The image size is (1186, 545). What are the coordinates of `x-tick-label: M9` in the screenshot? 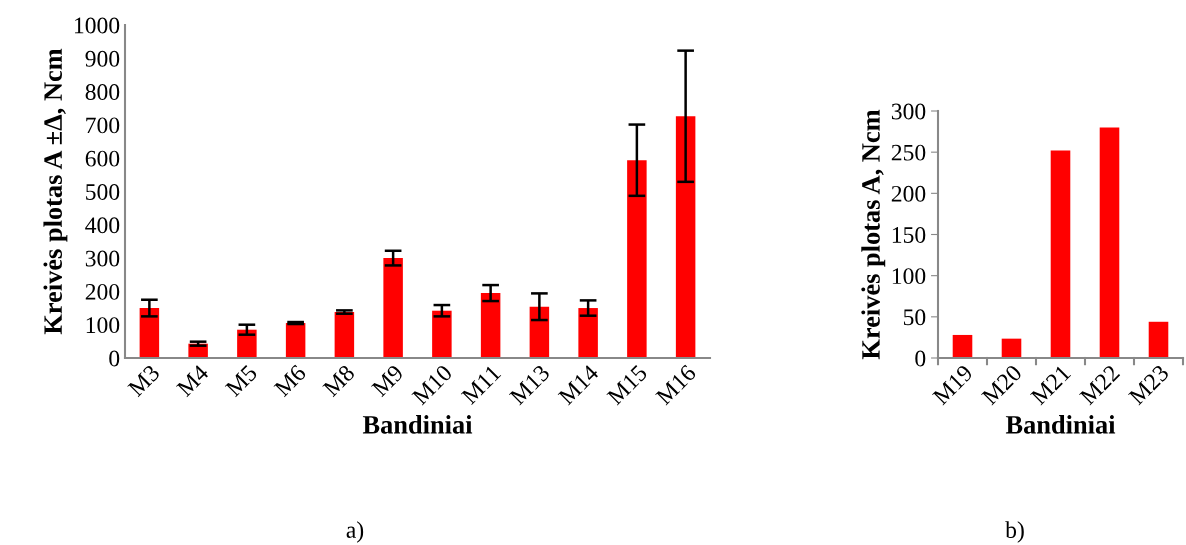 It's located at (387, 381).